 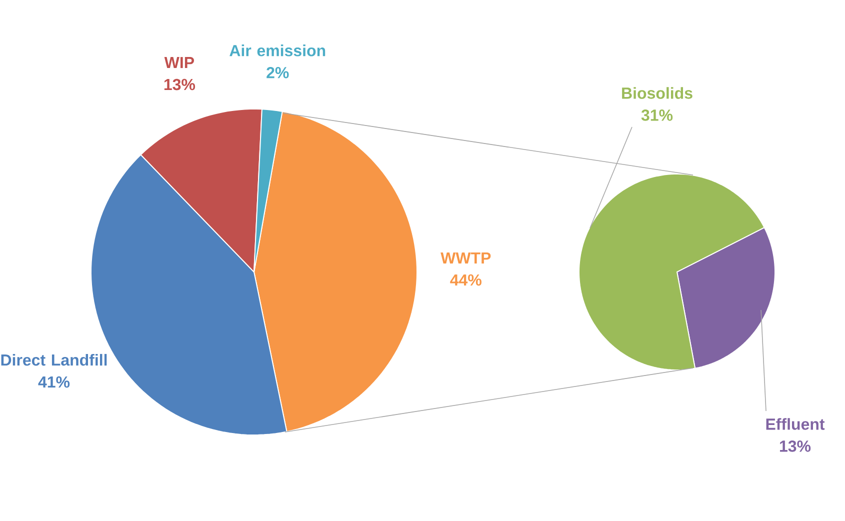 I want to click on data-label: 44%, so click(x=466, y=280).